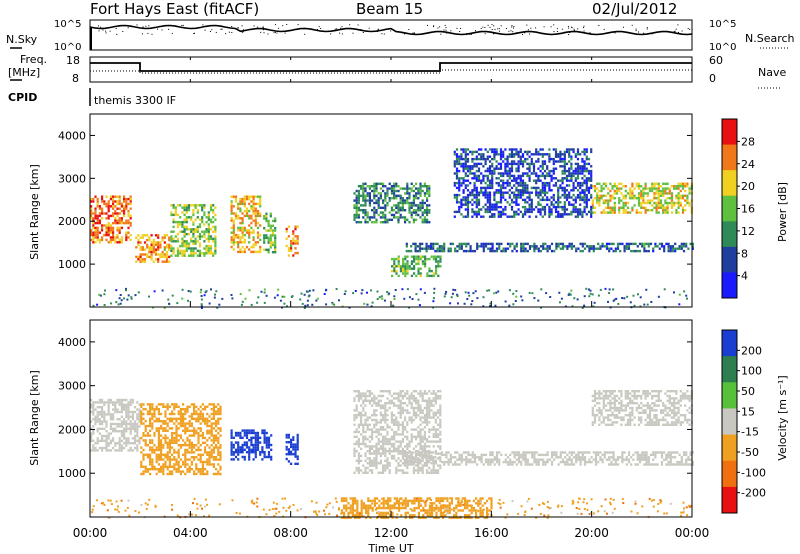 This screenshot has width=800, height=554. Describe the element at coordinates (72, 264) in the screenshot. I see `y-tick-label: 1000` at that location.